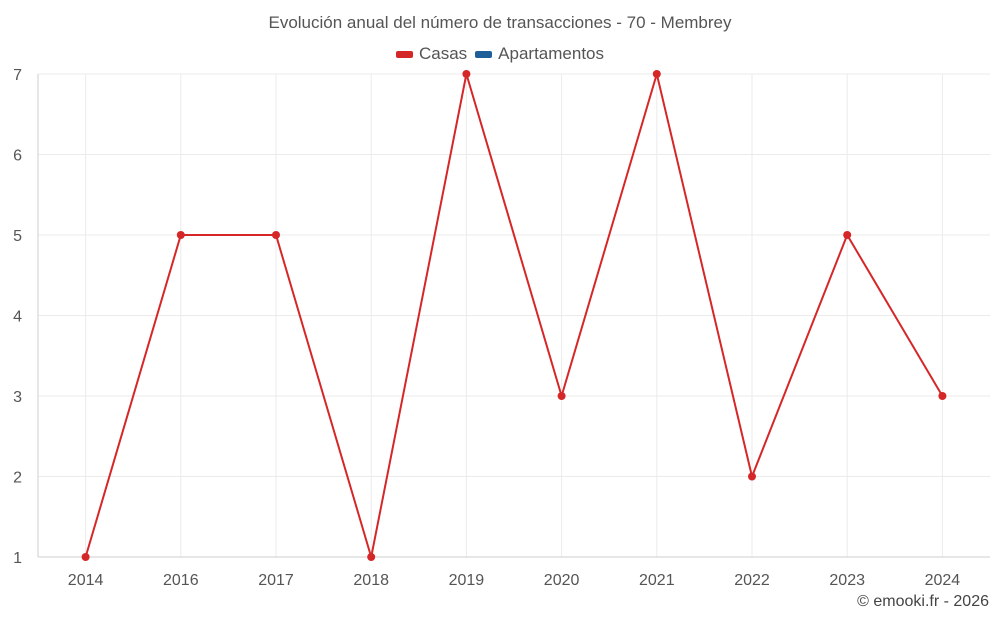  What do you see at coordinates (181, 580) in the screenshot?
I see `x-tick-label: 2016` at bounding box center [181, 580].